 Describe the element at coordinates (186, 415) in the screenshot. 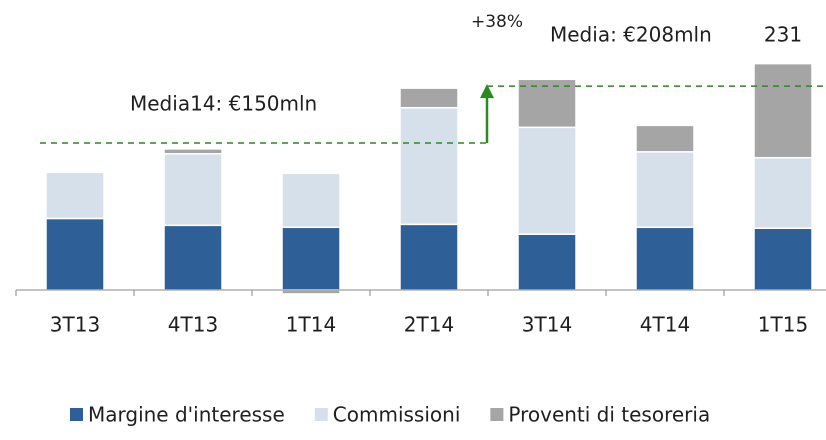

I see `legend-label: Margine d'interesse` at that location.